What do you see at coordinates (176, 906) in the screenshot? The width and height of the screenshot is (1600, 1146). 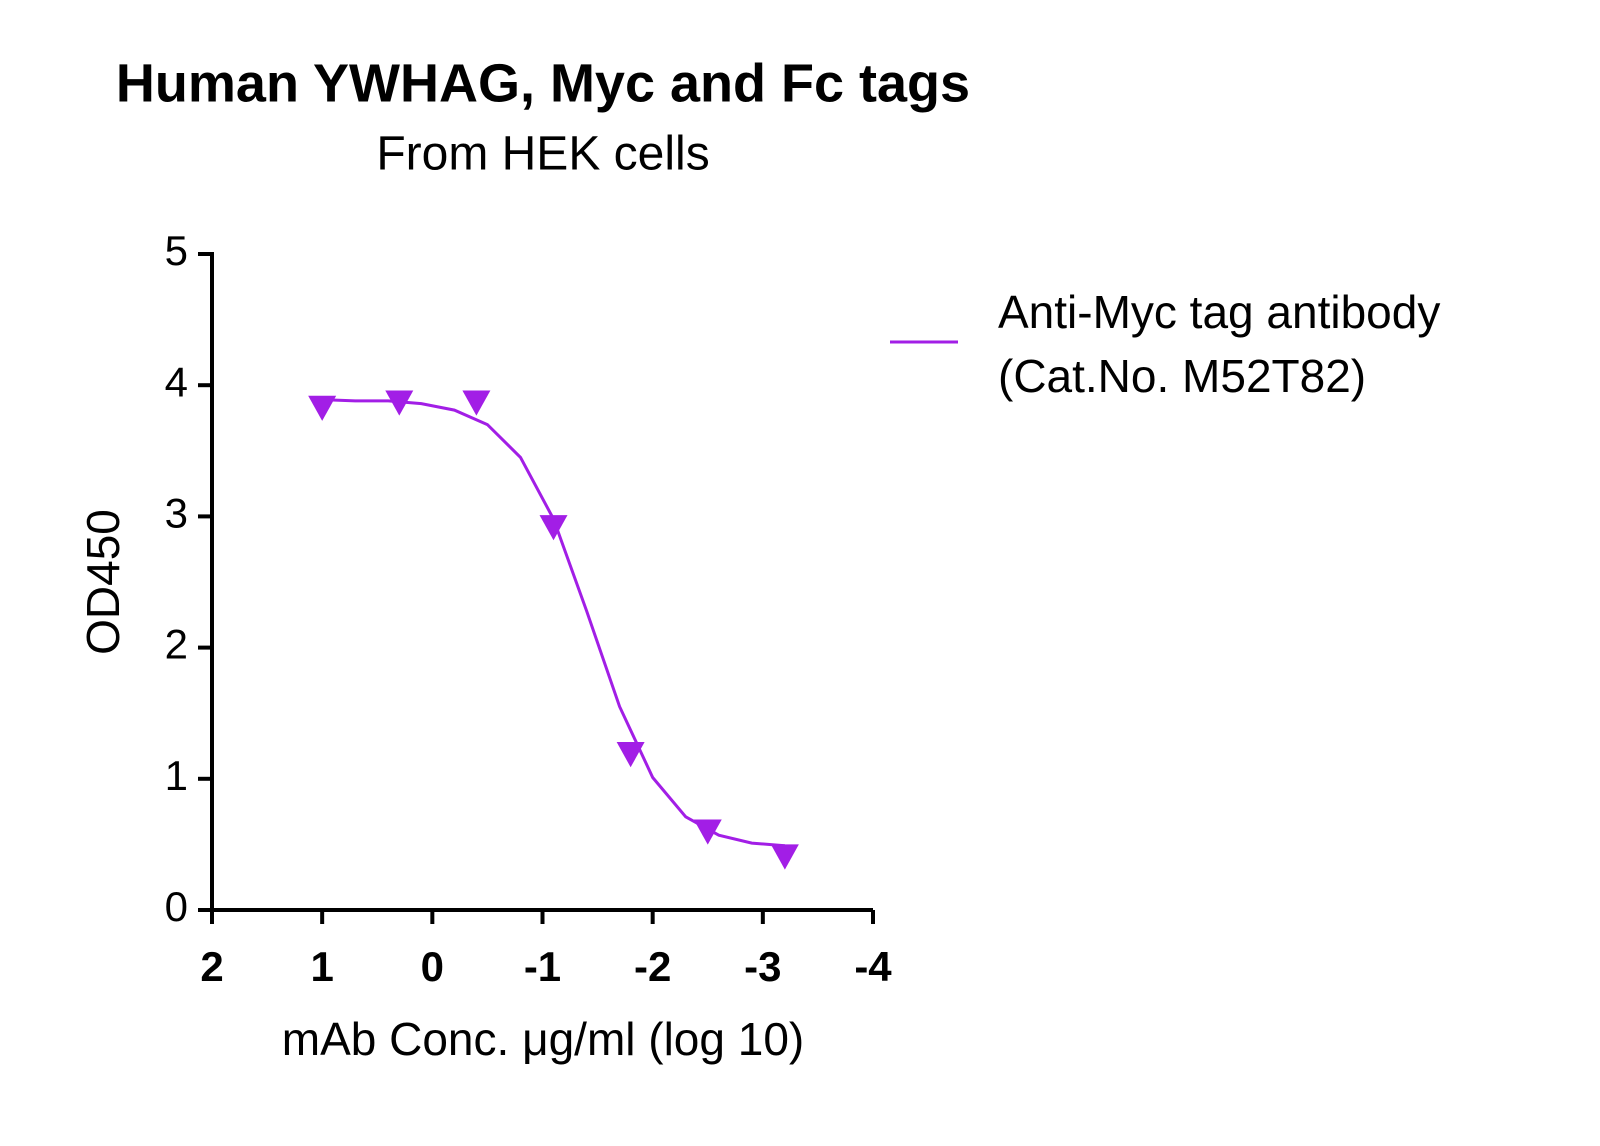 I see `y-tick-label: 0` at bounding box center [176, 906].